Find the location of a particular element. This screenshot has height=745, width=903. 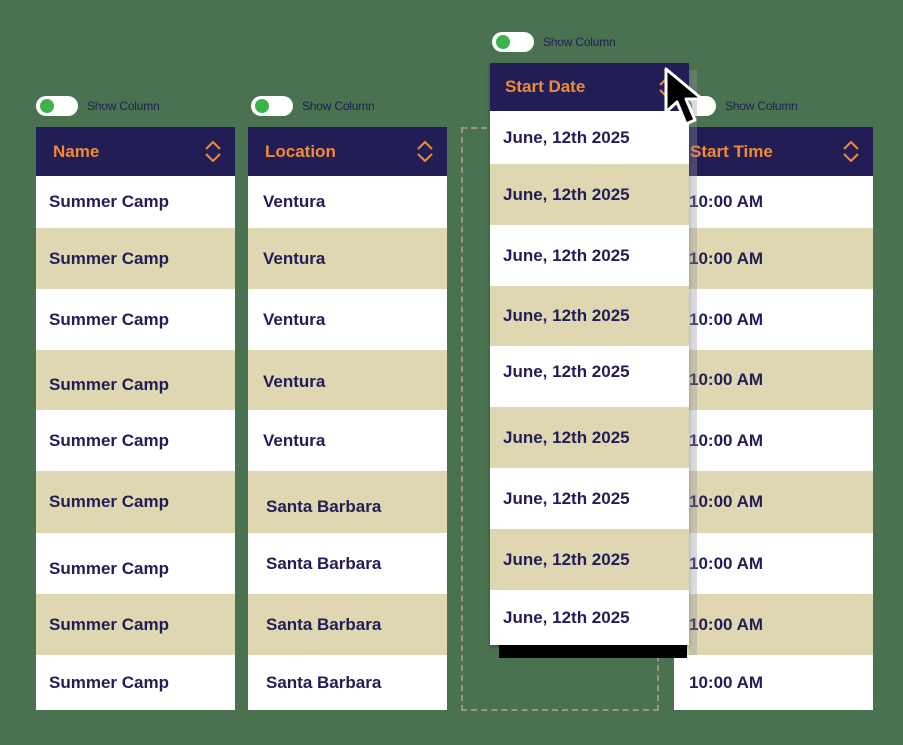

column-title: Name is located at coordinates (76, 151).